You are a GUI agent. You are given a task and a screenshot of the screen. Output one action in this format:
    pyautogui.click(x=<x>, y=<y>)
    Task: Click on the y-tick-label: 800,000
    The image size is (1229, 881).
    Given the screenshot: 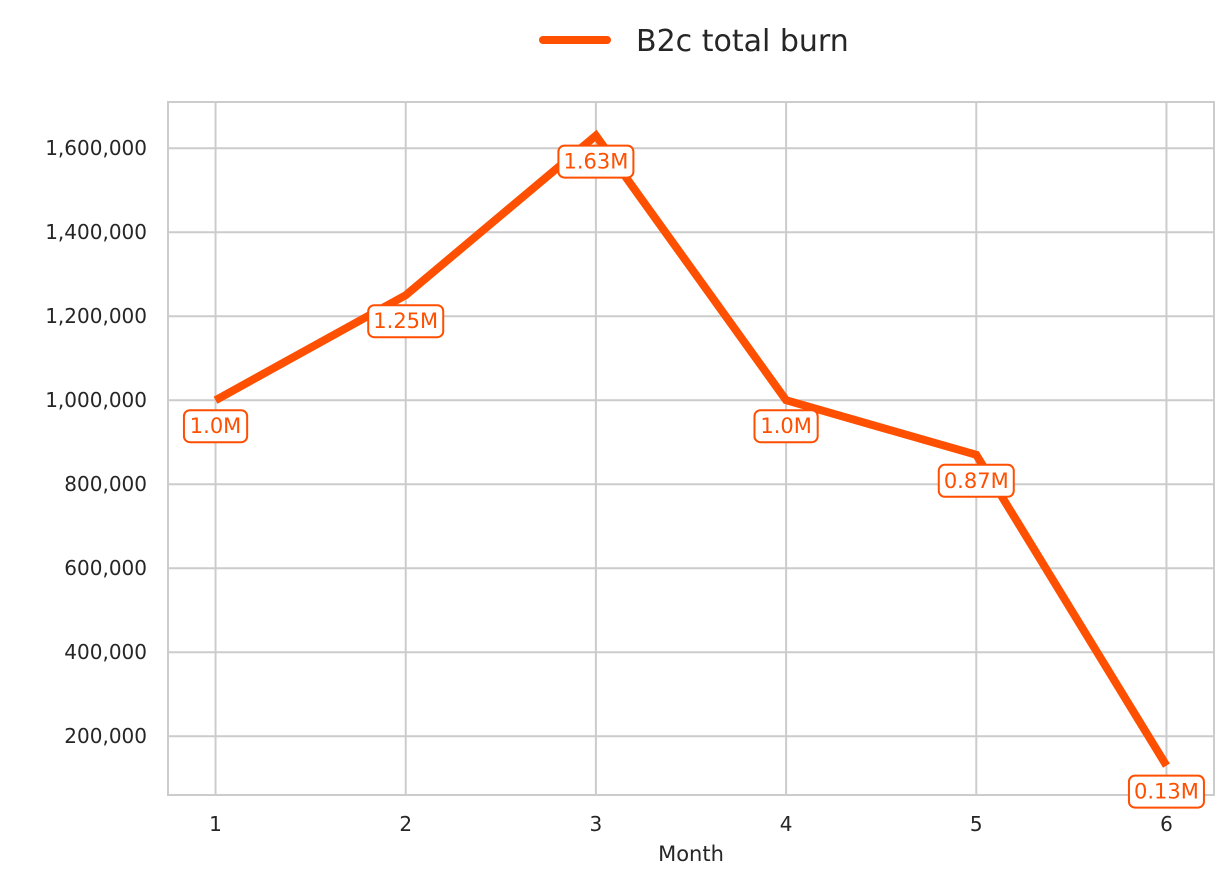 What is the action you would take?
    pyautogui.click(x=105, y=484)
    